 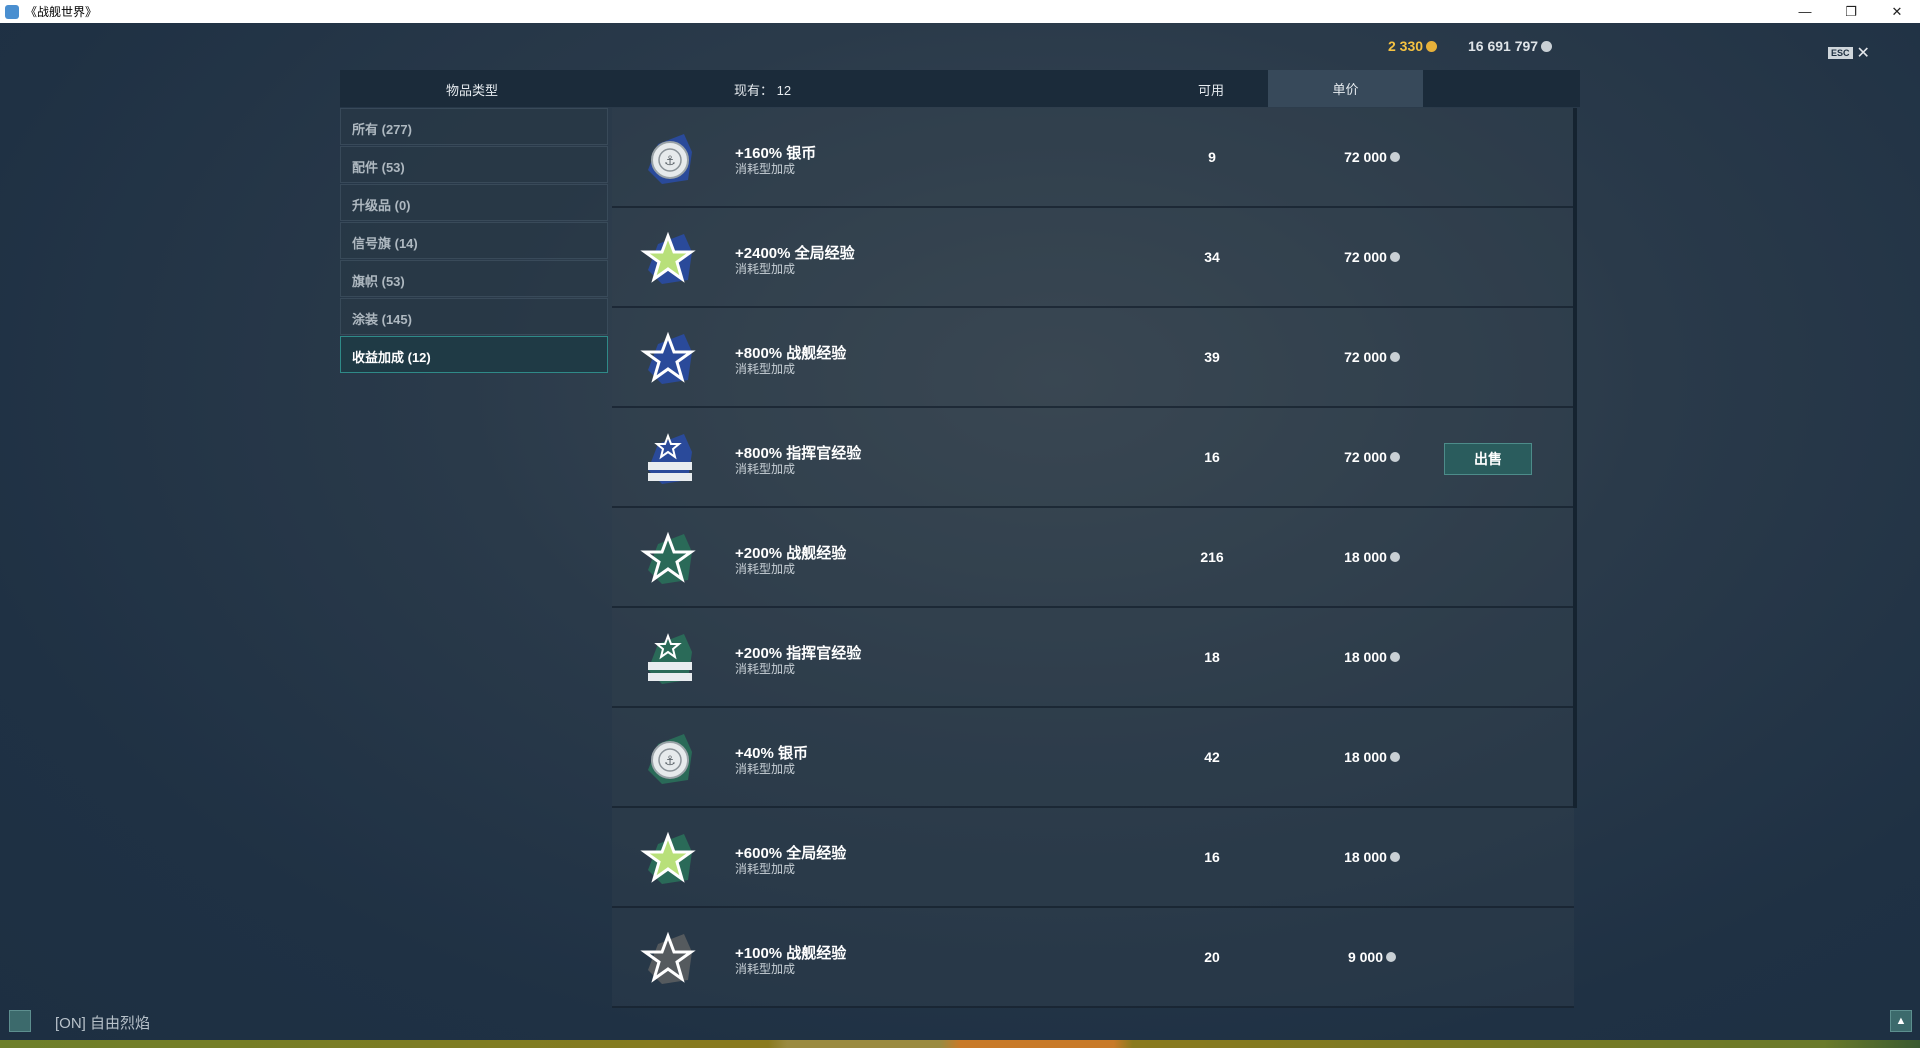 What do you see at coordinates (474, 164) in the screenshot?
I see `sidebar-item: 配件 (53)` at bounding box center [474, 164].